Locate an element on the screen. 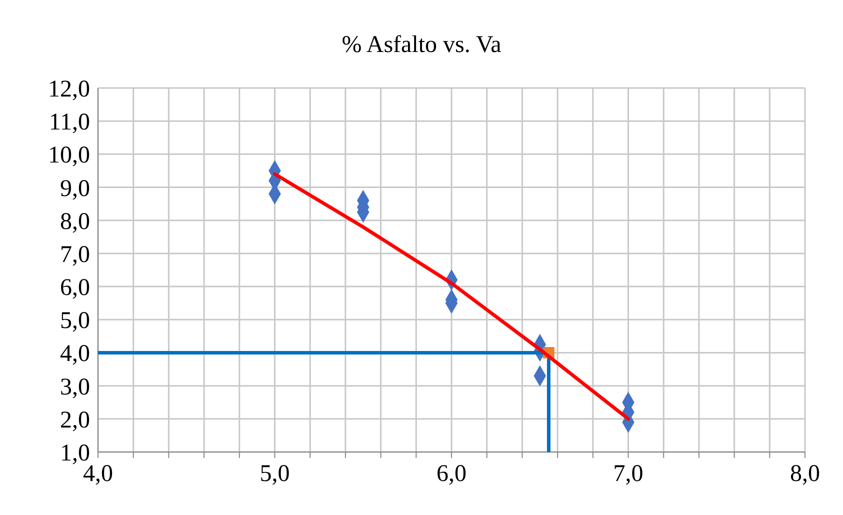  x-tick-label: 5,0 is located at coordinates (275, 474).